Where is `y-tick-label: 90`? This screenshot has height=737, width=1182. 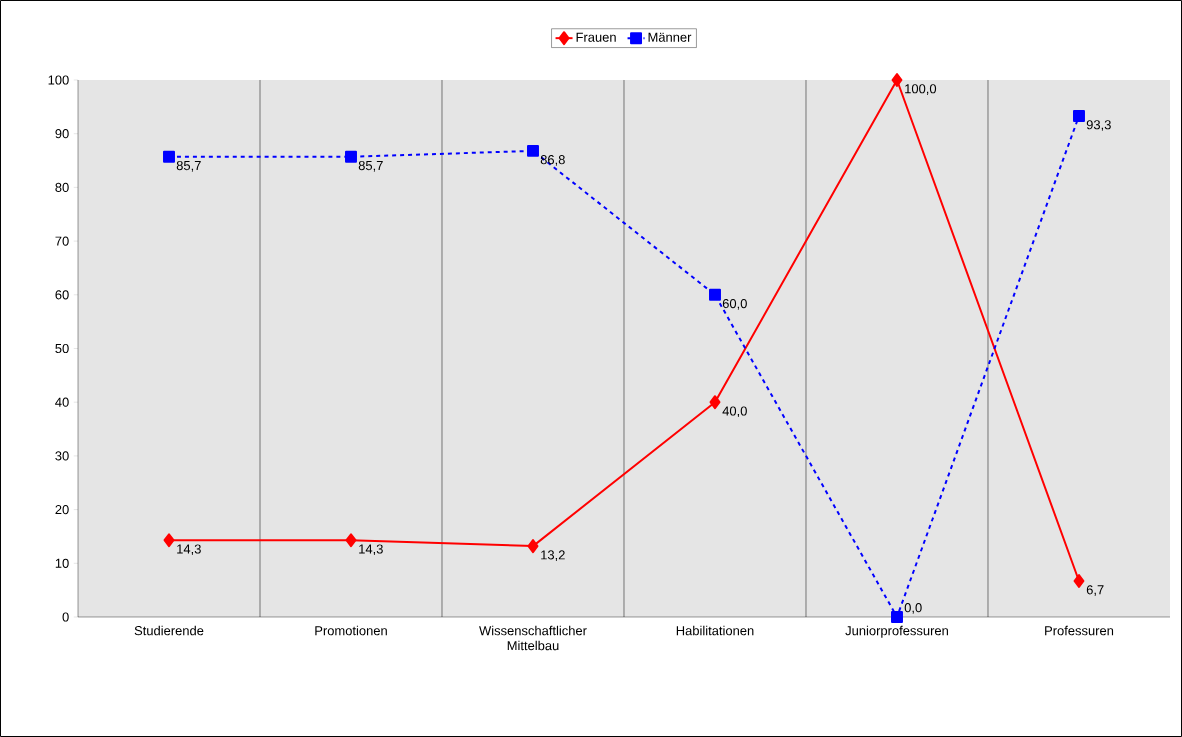
y-tick-label: 90 is located at coordinates (62, 134).